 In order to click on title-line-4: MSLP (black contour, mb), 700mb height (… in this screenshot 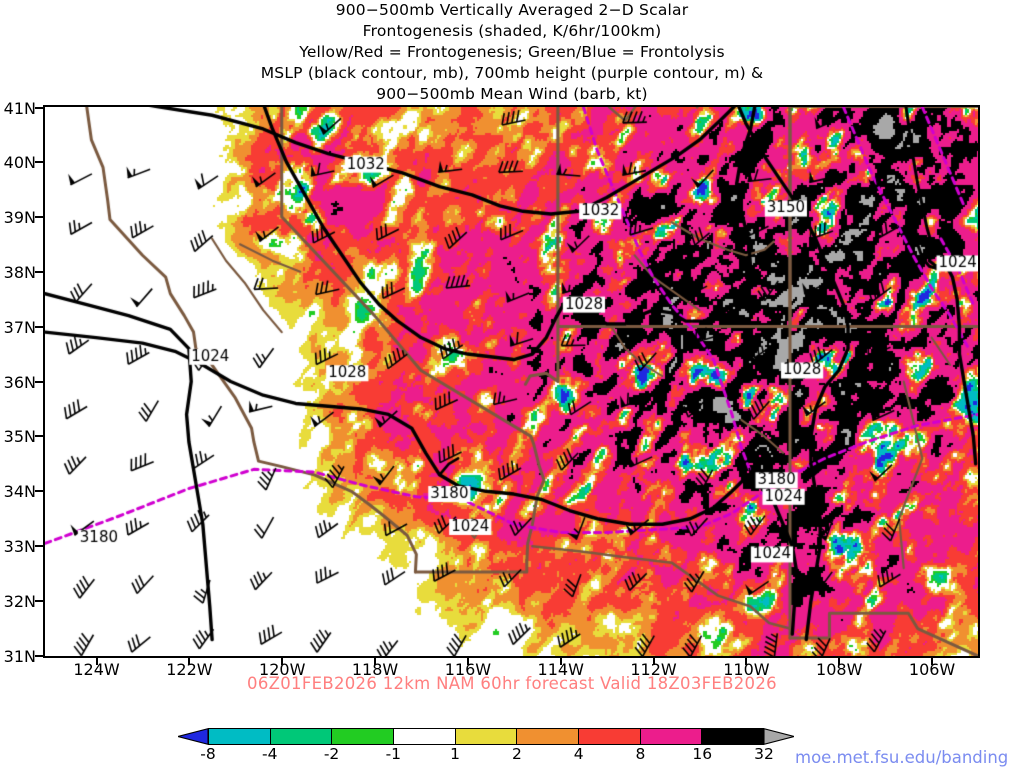, I will do `click(512, 73)`.